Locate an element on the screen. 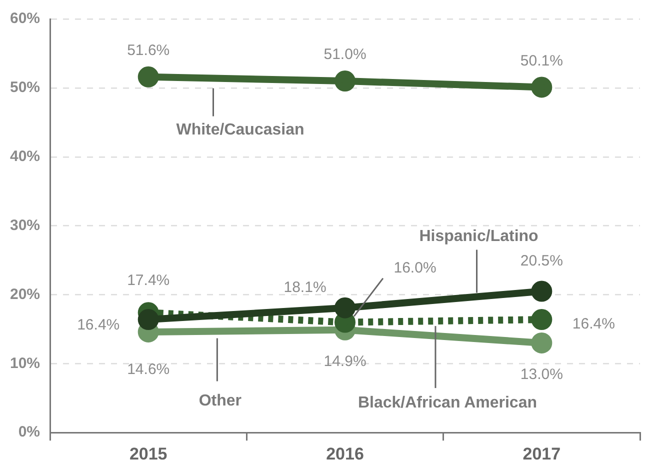 Image resolution: width=654 pixels, height=469 pixels. text: Black/African American is located at coordinates (447, 403).